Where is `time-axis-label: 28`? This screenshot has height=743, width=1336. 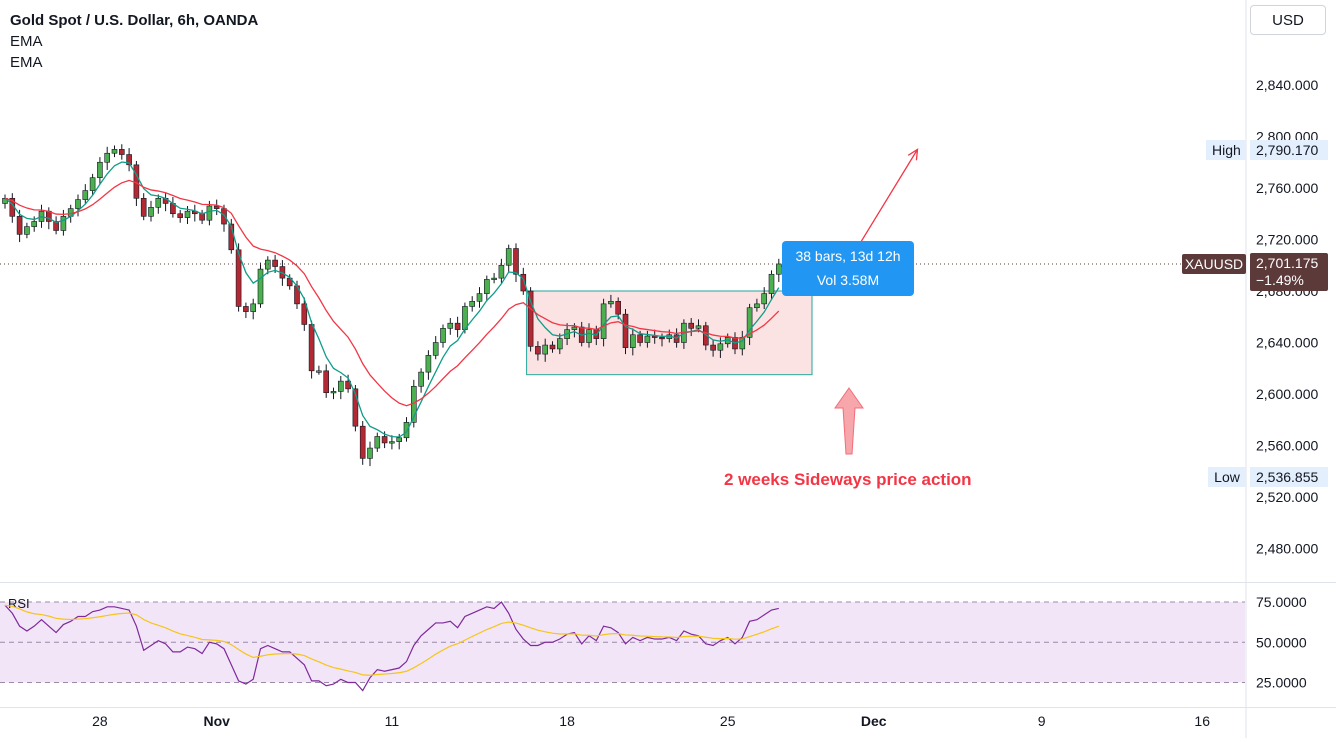 time-axis-label: 28 is located at coordinates (100, 721).